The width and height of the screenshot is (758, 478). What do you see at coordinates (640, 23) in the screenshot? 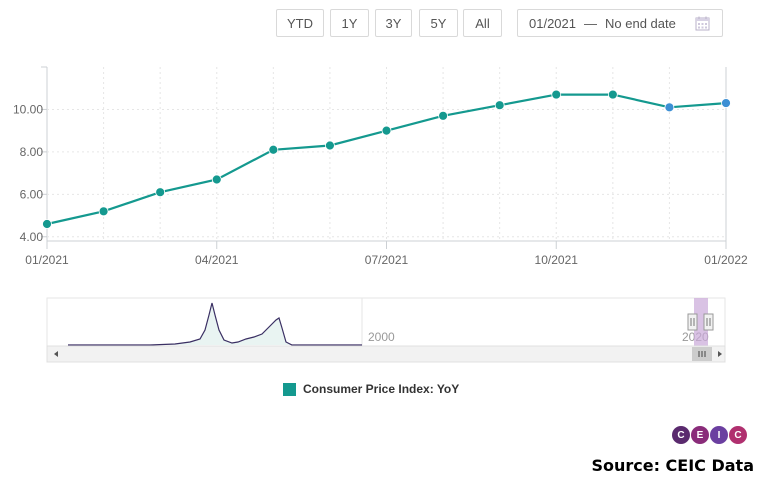
I see `date-to-value: No end date` at bounding box center [640, 23].